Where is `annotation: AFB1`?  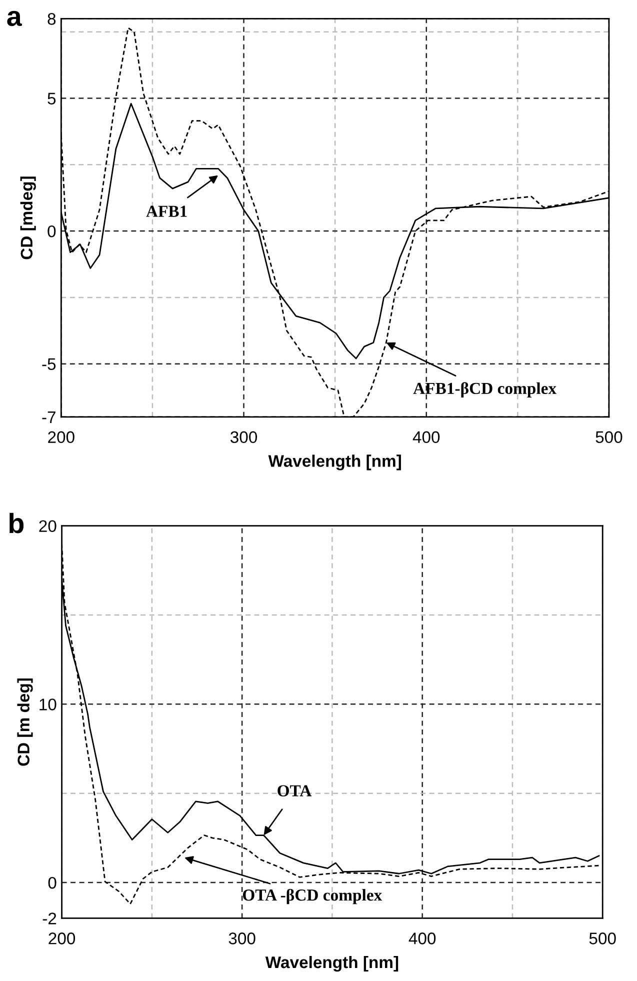 annotation: AFB1 is located at coordinates (166, 211).